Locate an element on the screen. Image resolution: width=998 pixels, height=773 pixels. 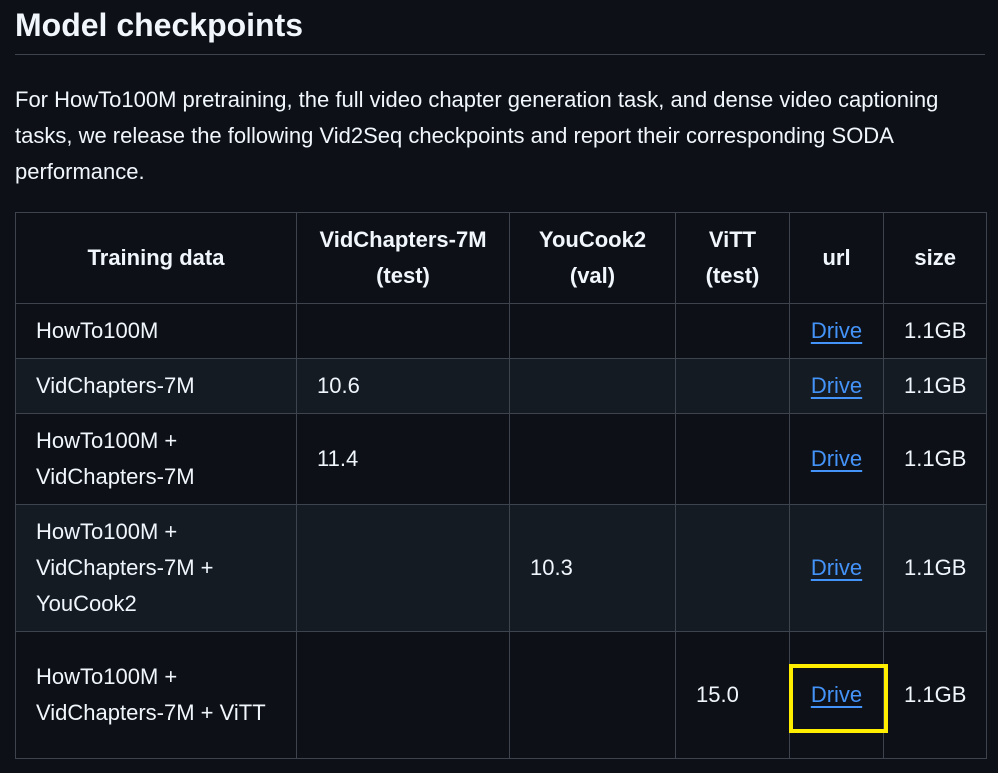
table-row: VidChapters-7M 10.6 Drive 1.1GB is located at coordinates (501, 386).